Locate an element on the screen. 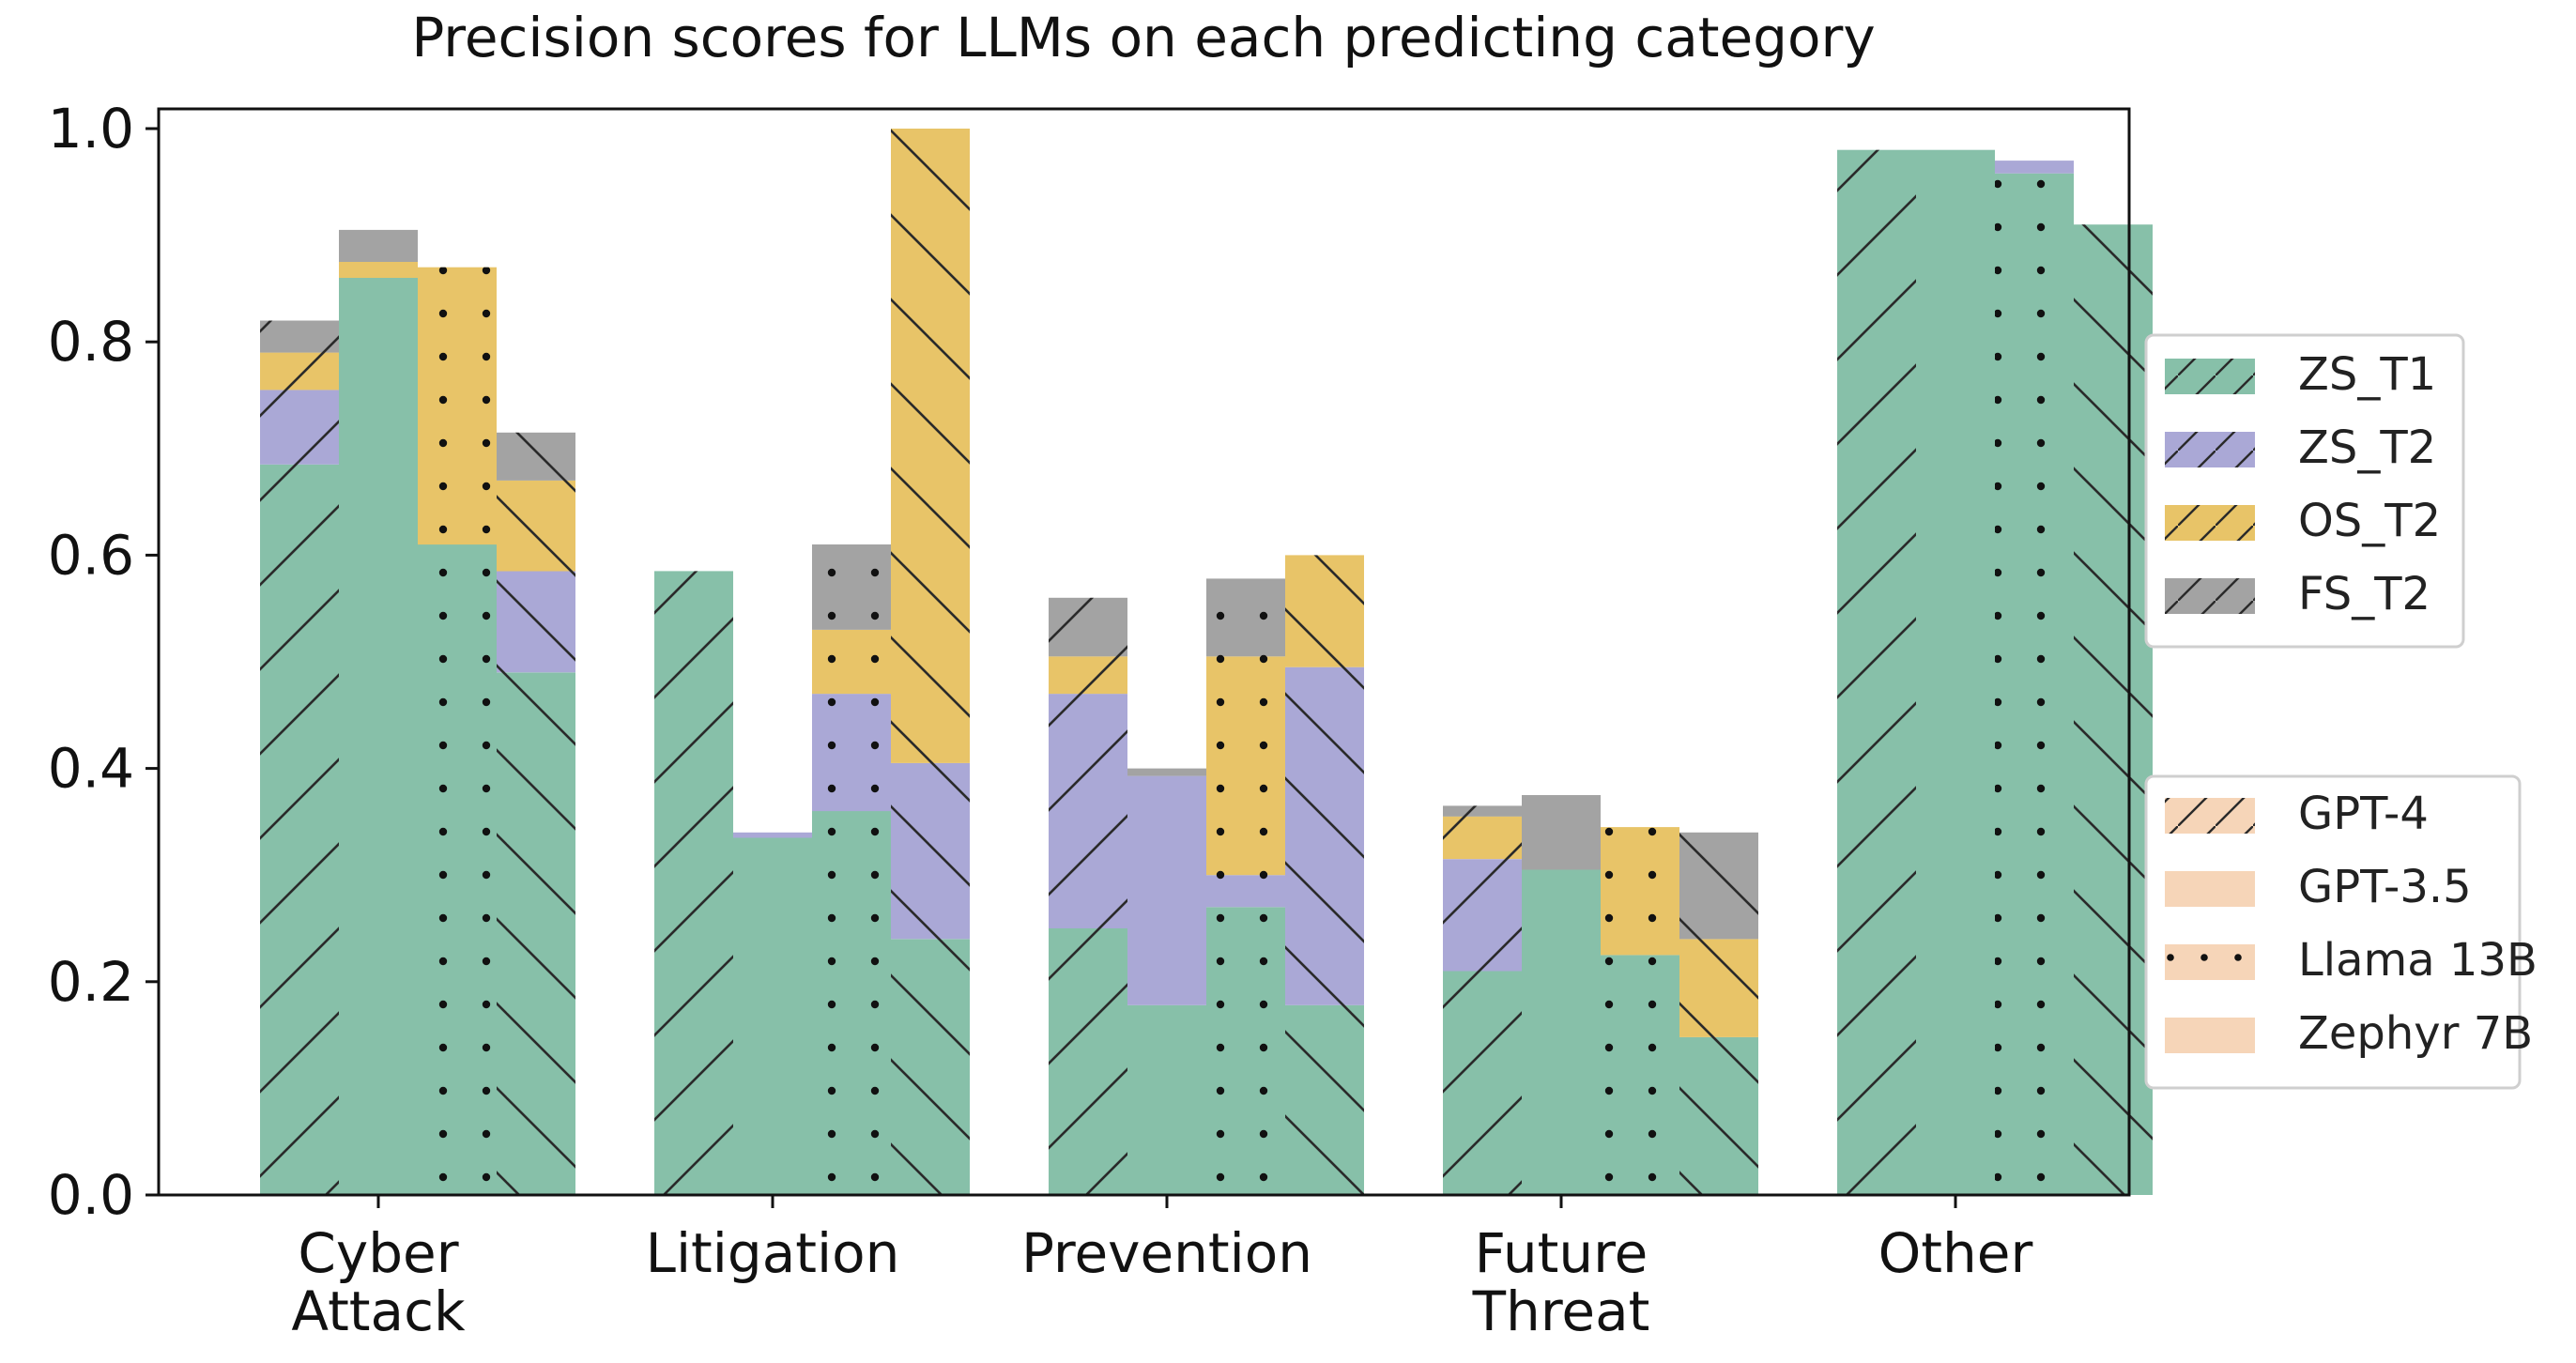  bar-hatch-cat4-model2 is located at coordinates (2035, 678).